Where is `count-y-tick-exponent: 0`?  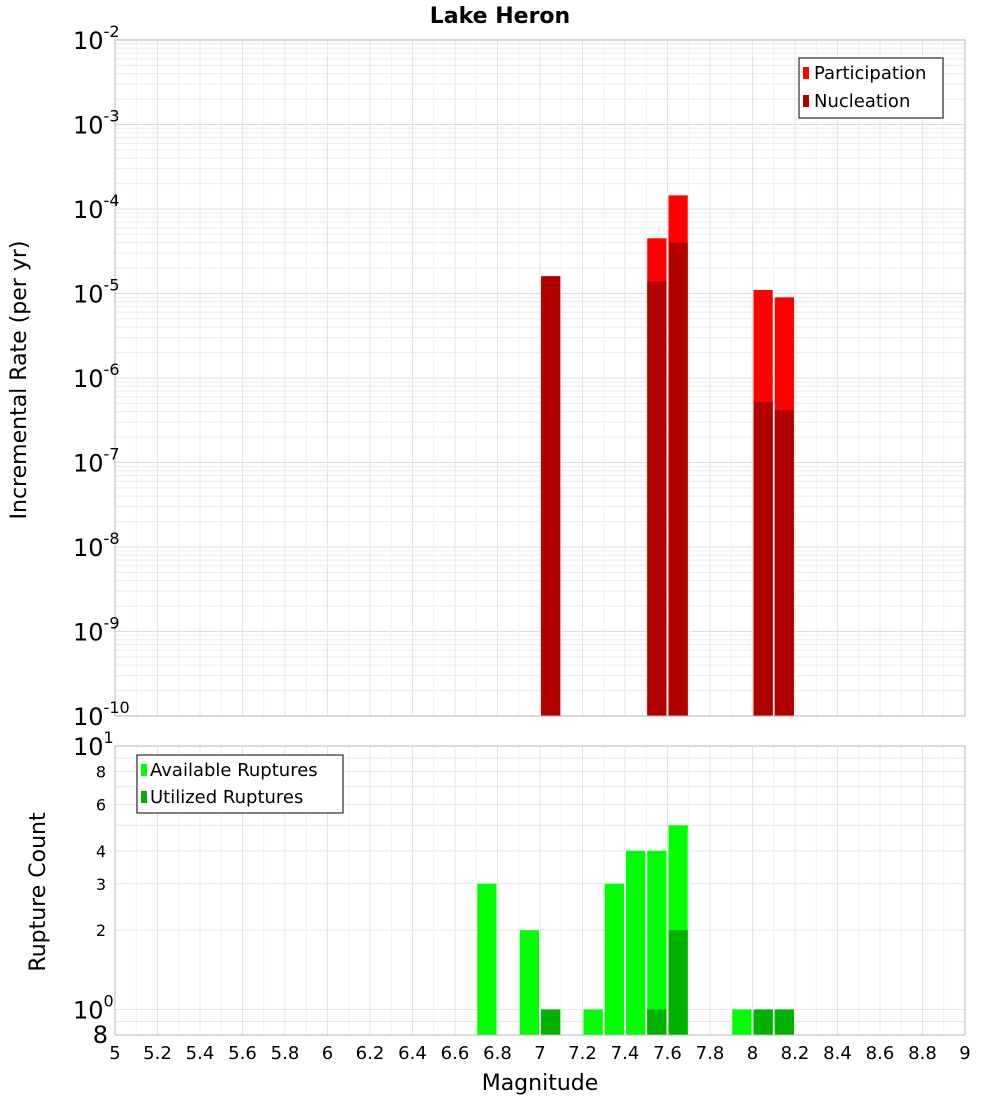
count-y-tick-exponent: 0 is located at coordinates (109, 1000).